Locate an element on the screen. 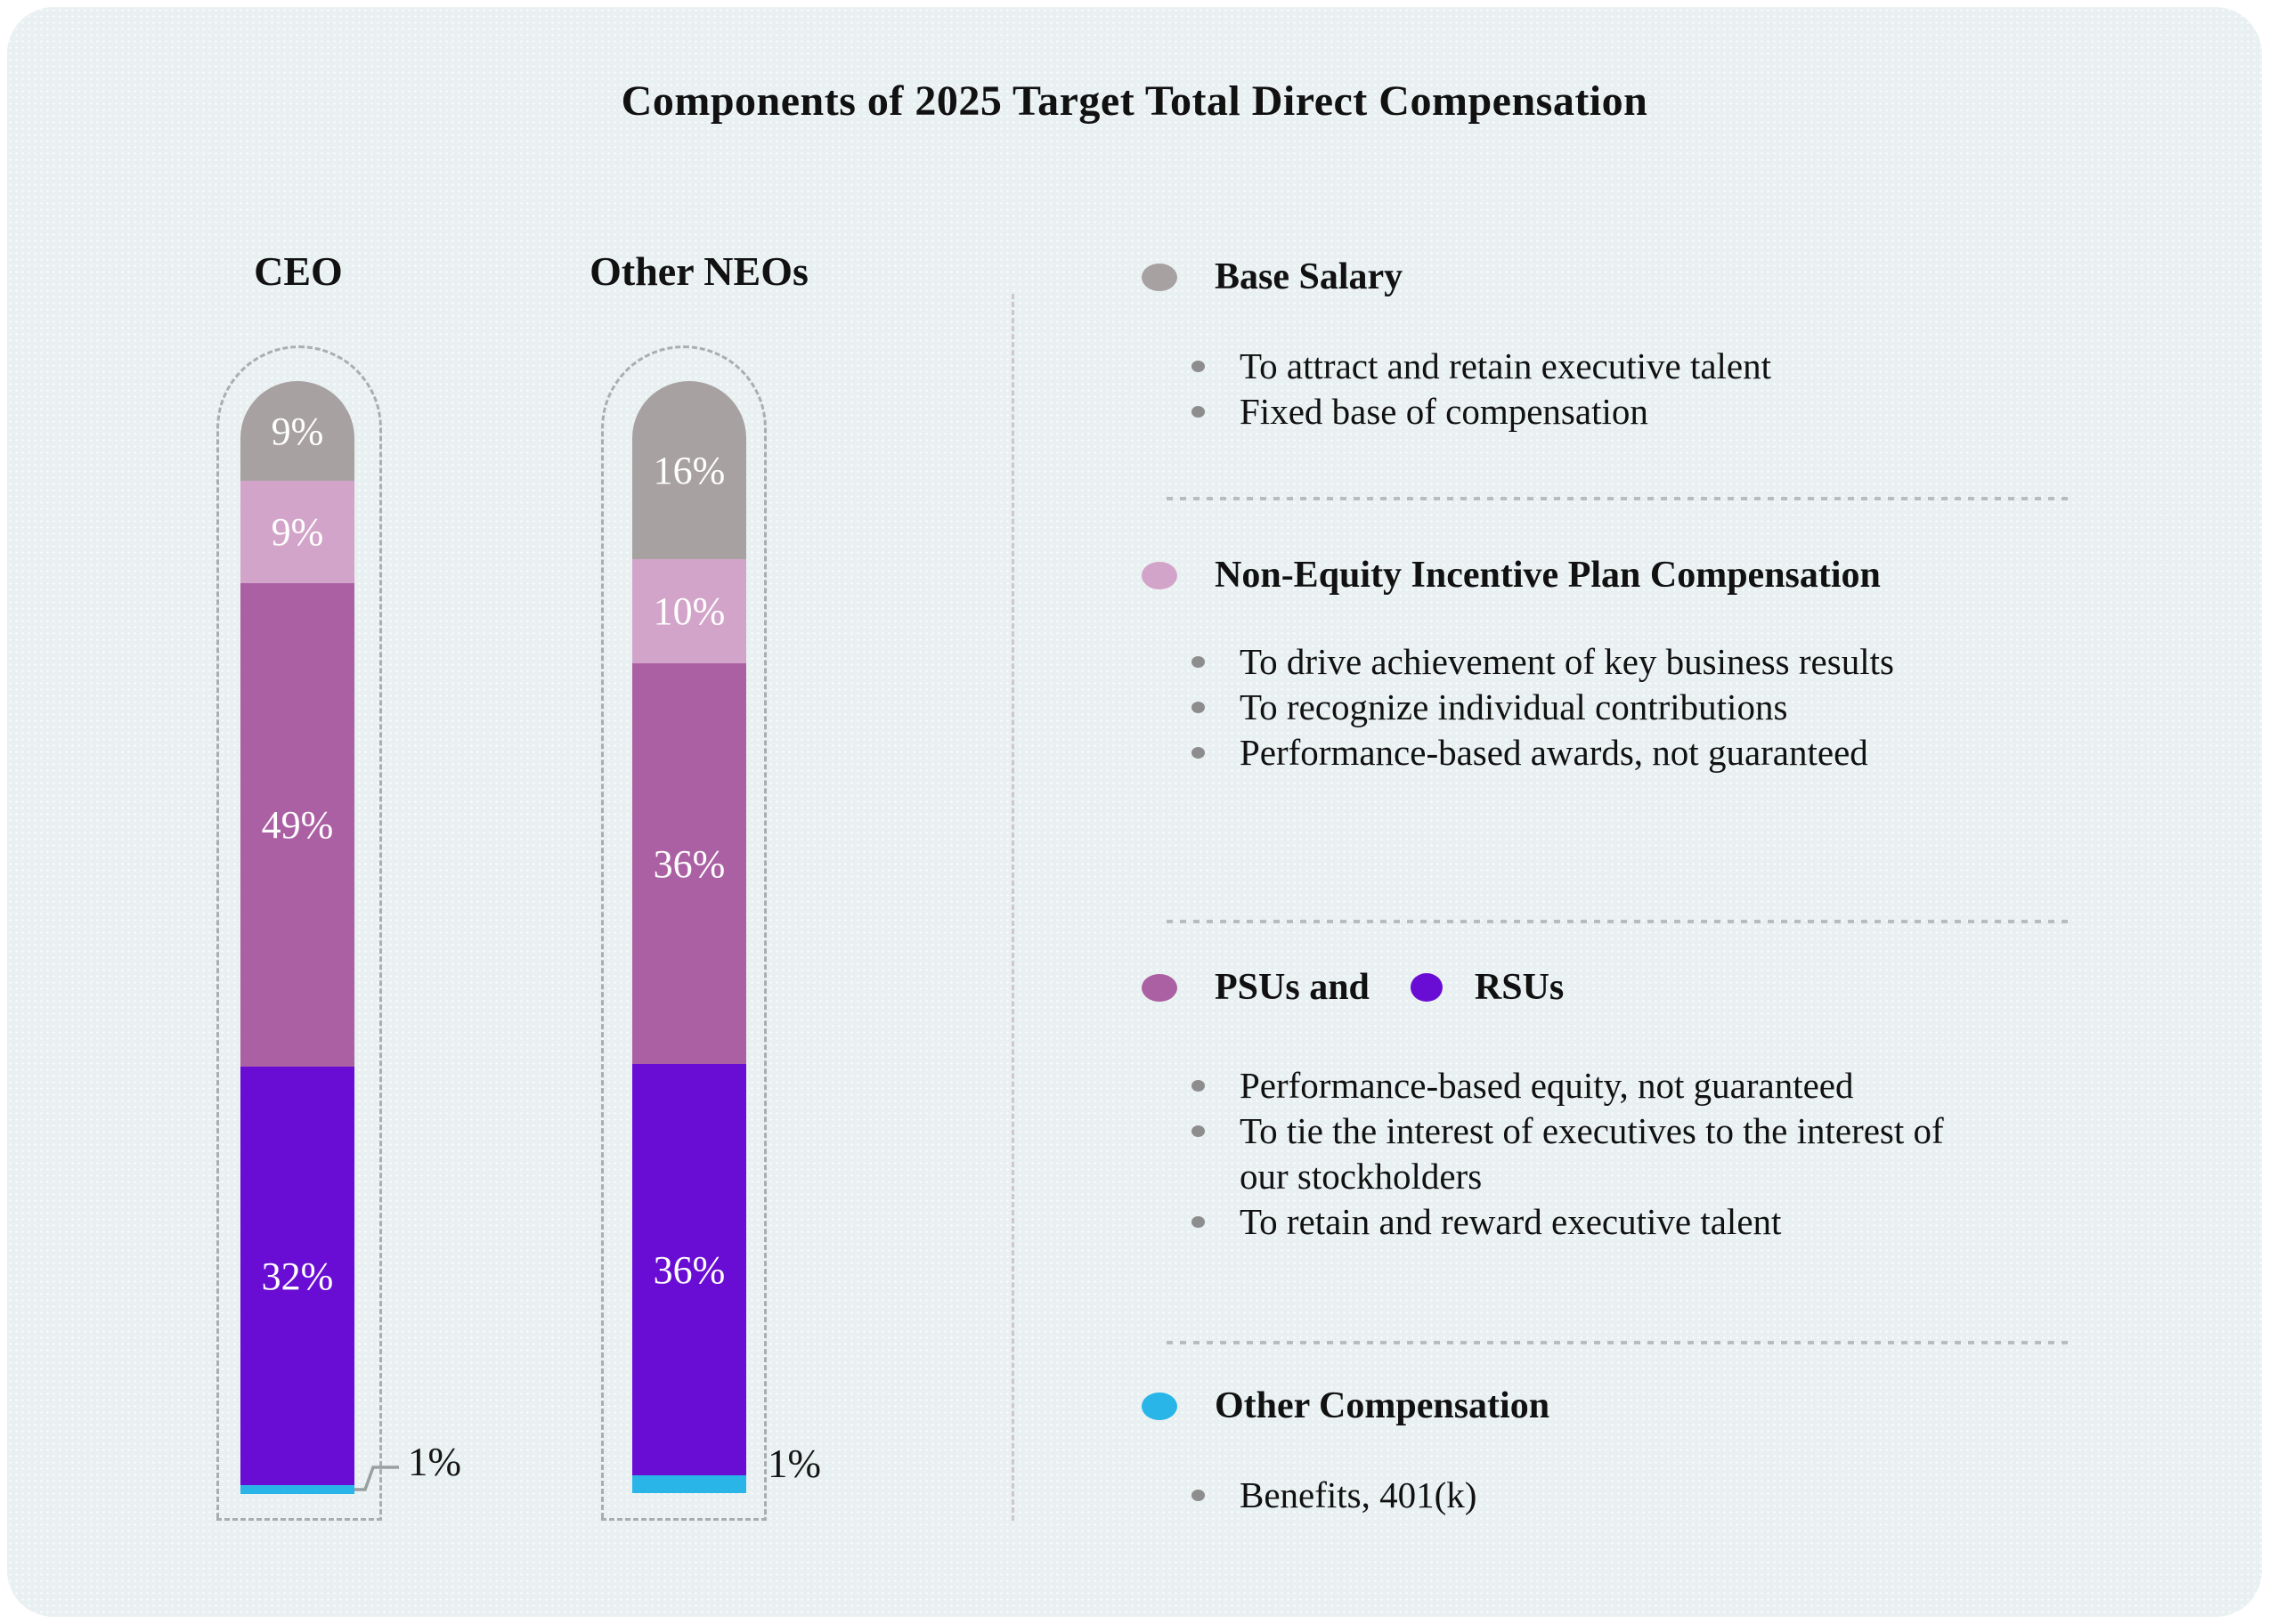 Image resolution: width=2269 pixels, height=1624 pixels. other-neos-capsule-outline is located at coordinates (684, 933).